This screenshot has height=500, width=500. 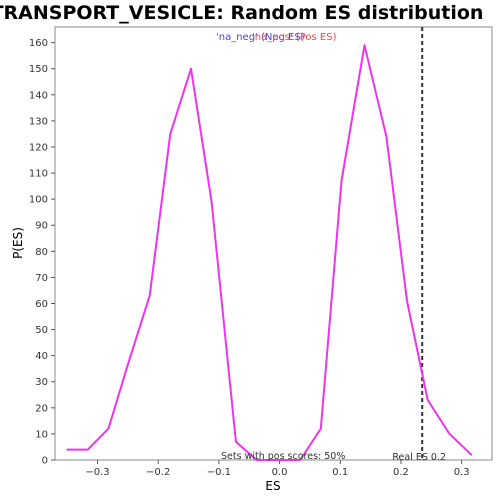 I want to click on y-tick-label: 0, so click(x=45, y=461).